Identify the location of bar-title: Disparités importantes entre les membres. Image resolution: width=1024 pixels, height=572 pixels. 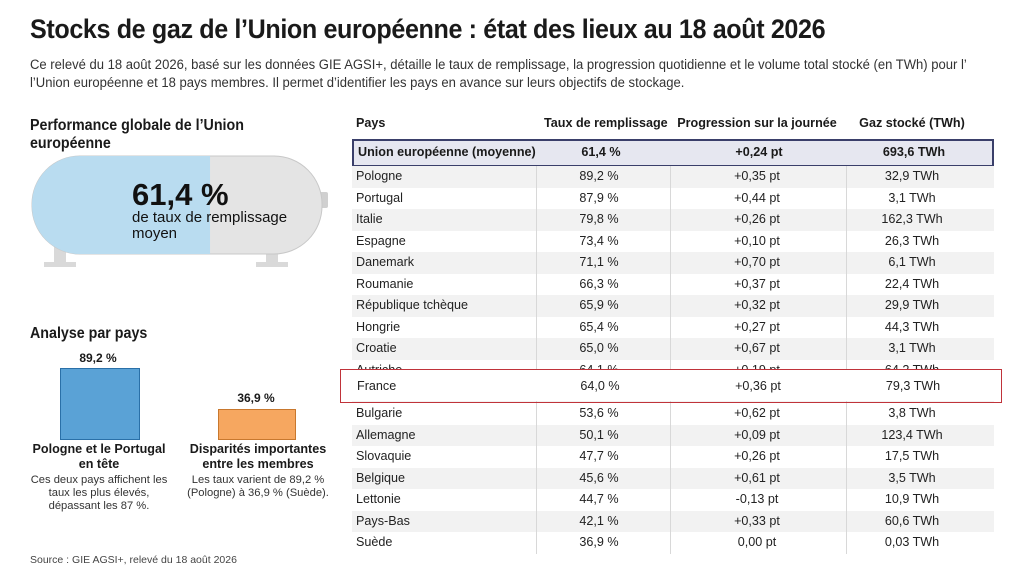
(258, 456).